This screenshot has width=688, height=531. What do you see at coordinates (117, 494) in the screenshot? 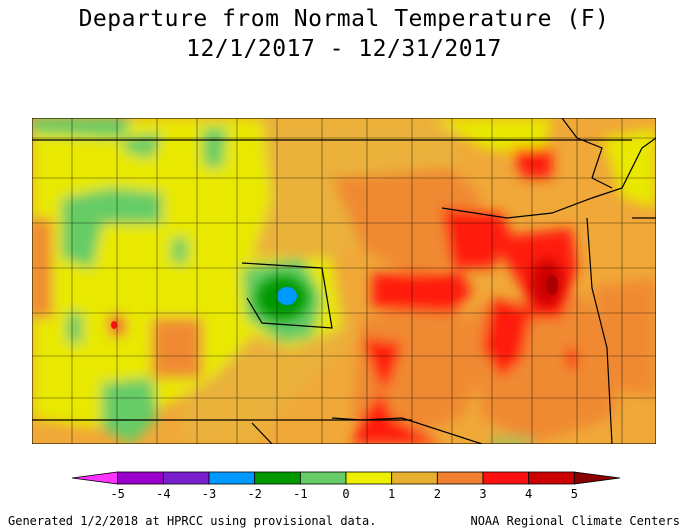
I see `legend-tick-label: -5` at bounding box center [117, 494].